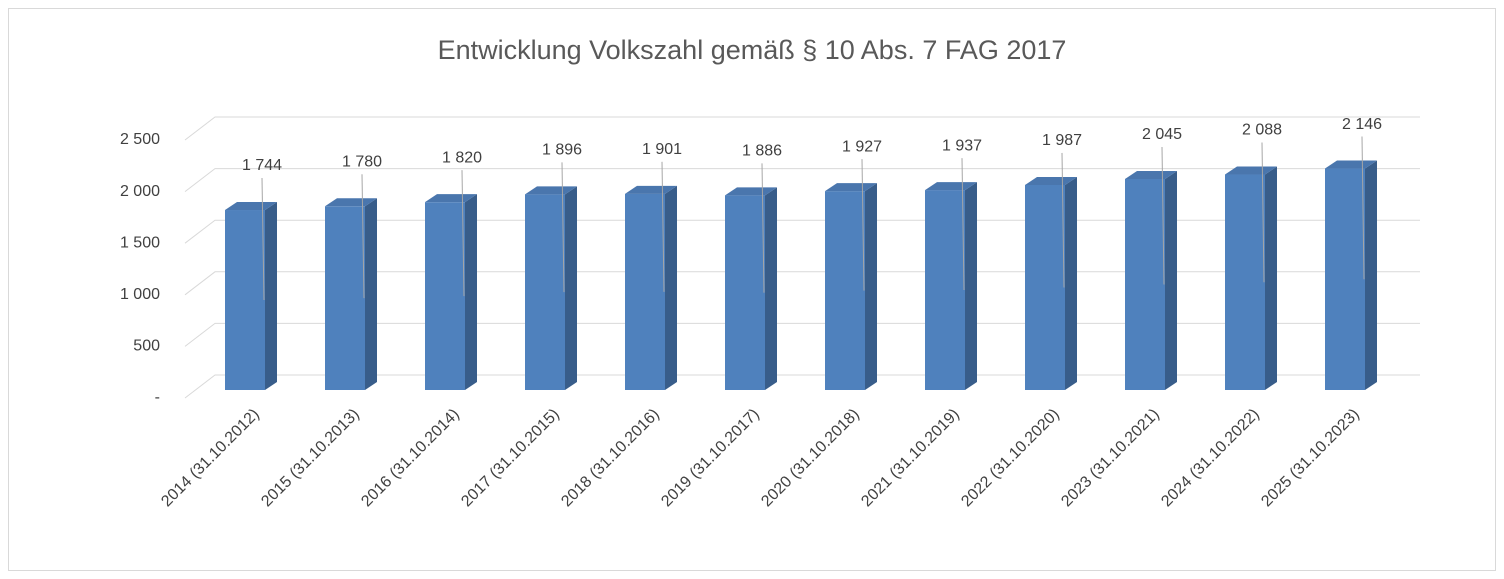 This screenshot has width=1504, height=579. I want to click on value-label: 2 045, so click(1162, 134).